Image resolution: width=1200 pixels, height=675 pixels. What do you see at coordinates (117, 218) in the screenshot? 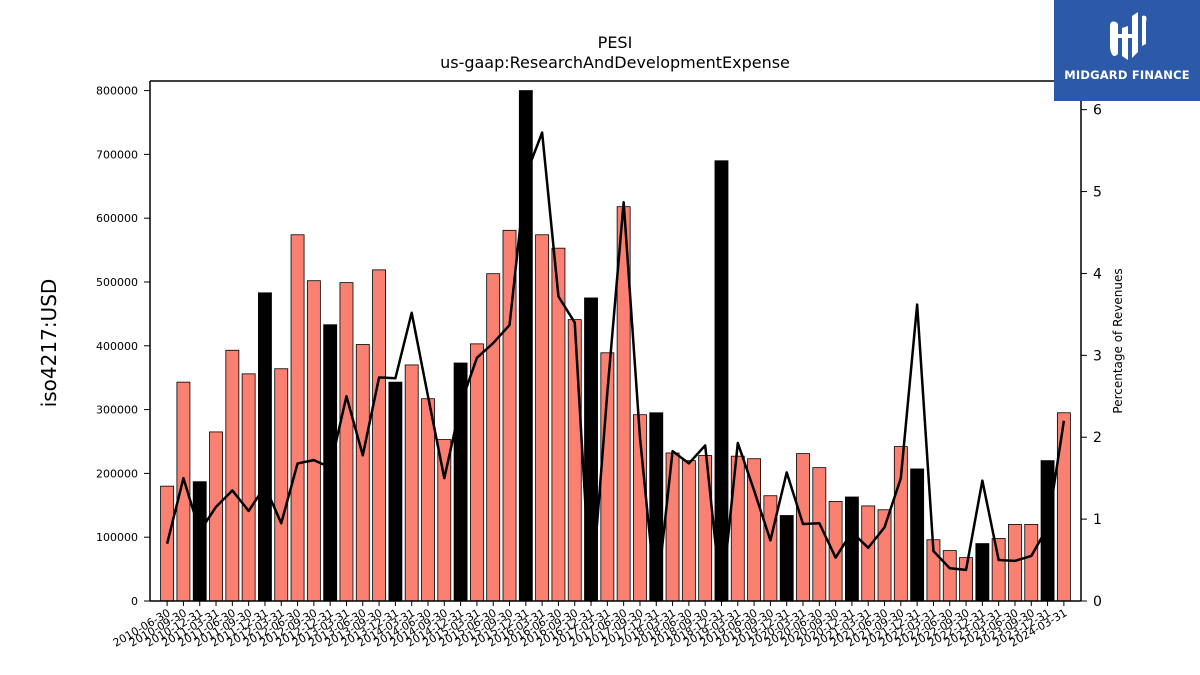
I see `y-tick-label: 600000` at bounding box center [117, 218].